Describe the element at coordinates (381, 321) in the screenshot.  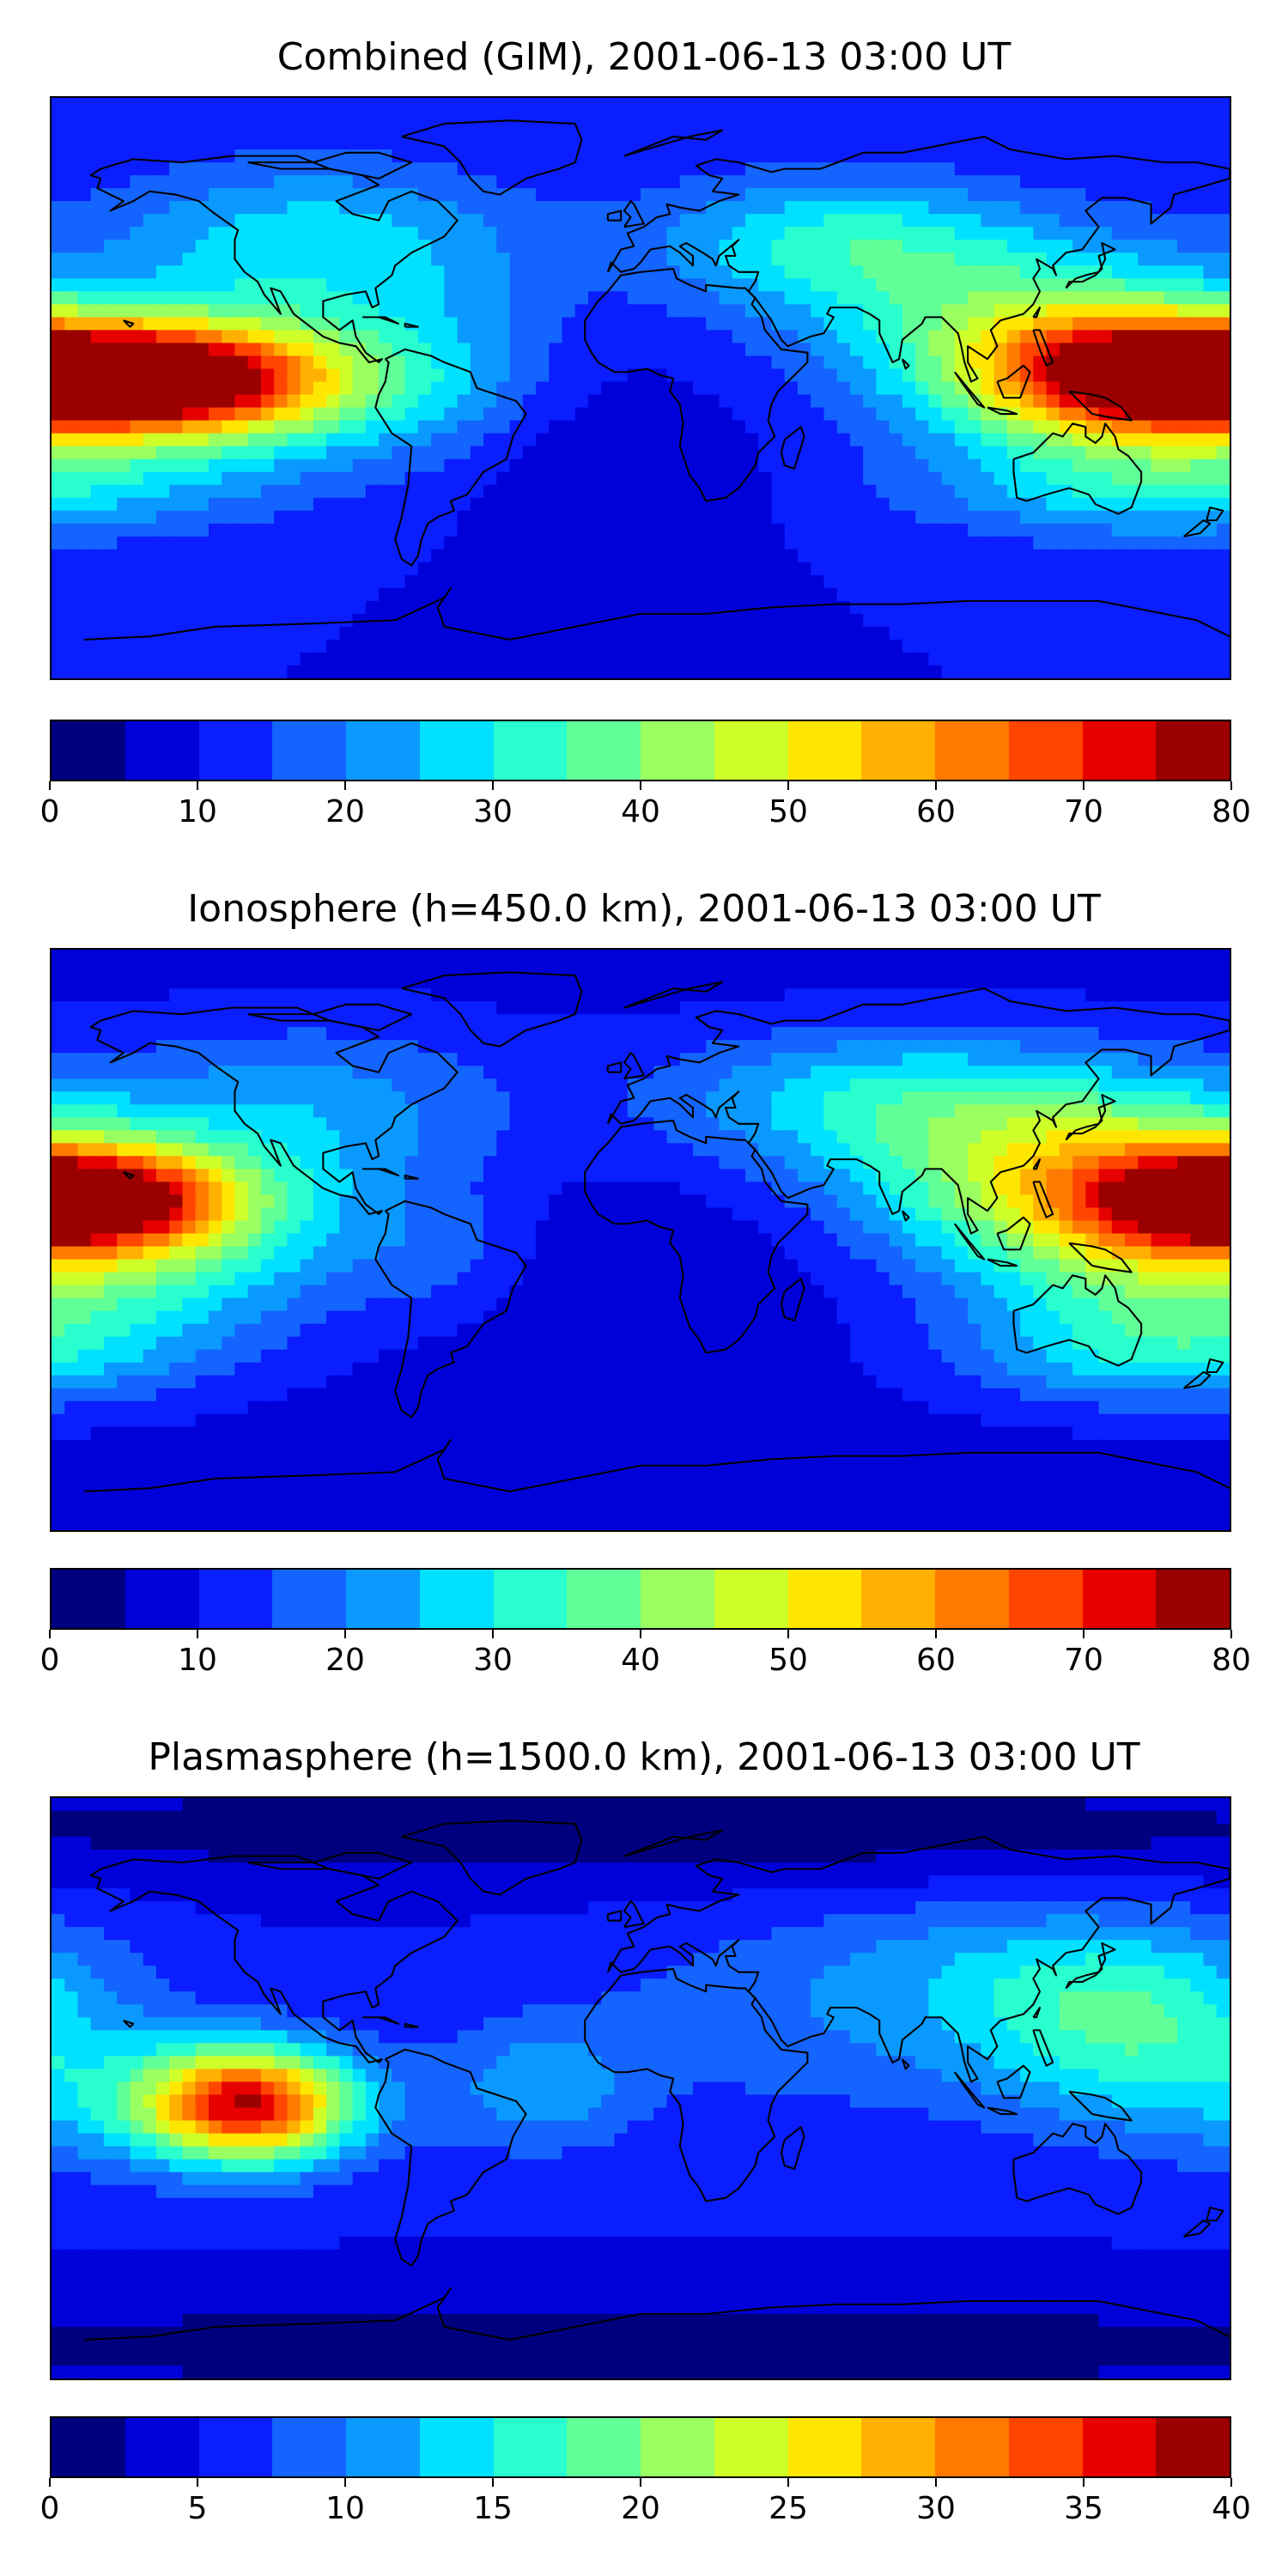
I see `coastline` at that location.